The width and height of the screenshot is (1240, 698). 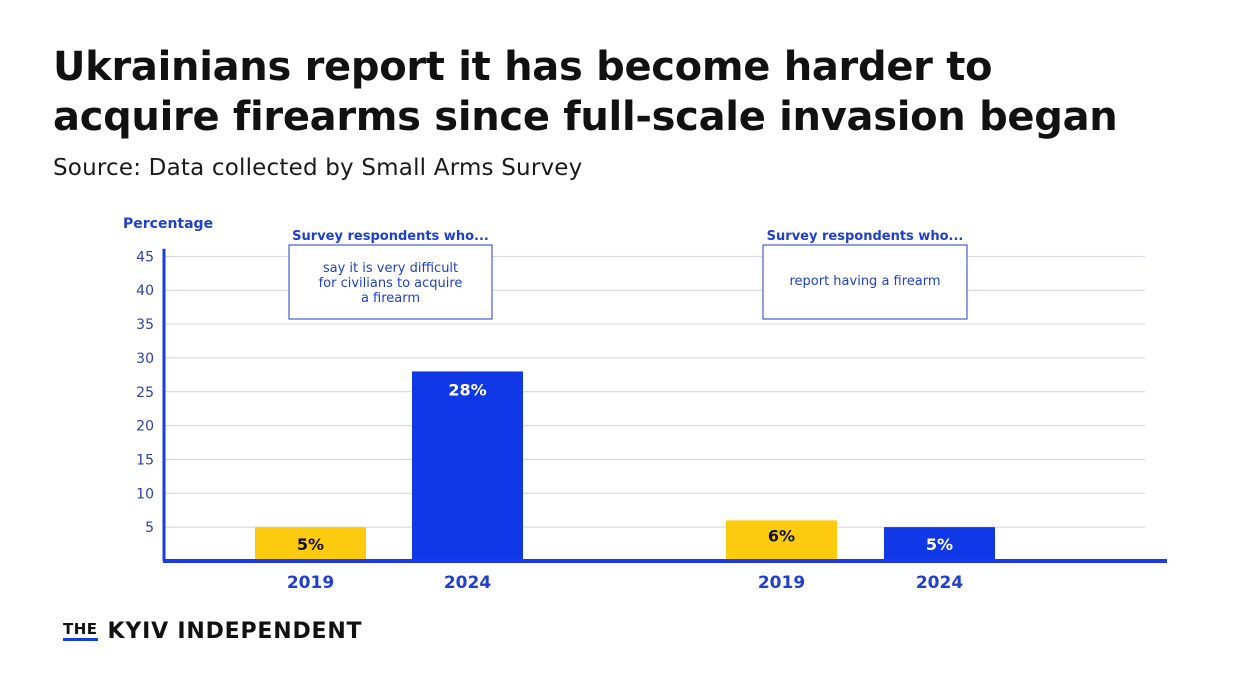 I want to click on publisher-logo: THE KYIV INDEPENDENT, so click(x=212, y=631).